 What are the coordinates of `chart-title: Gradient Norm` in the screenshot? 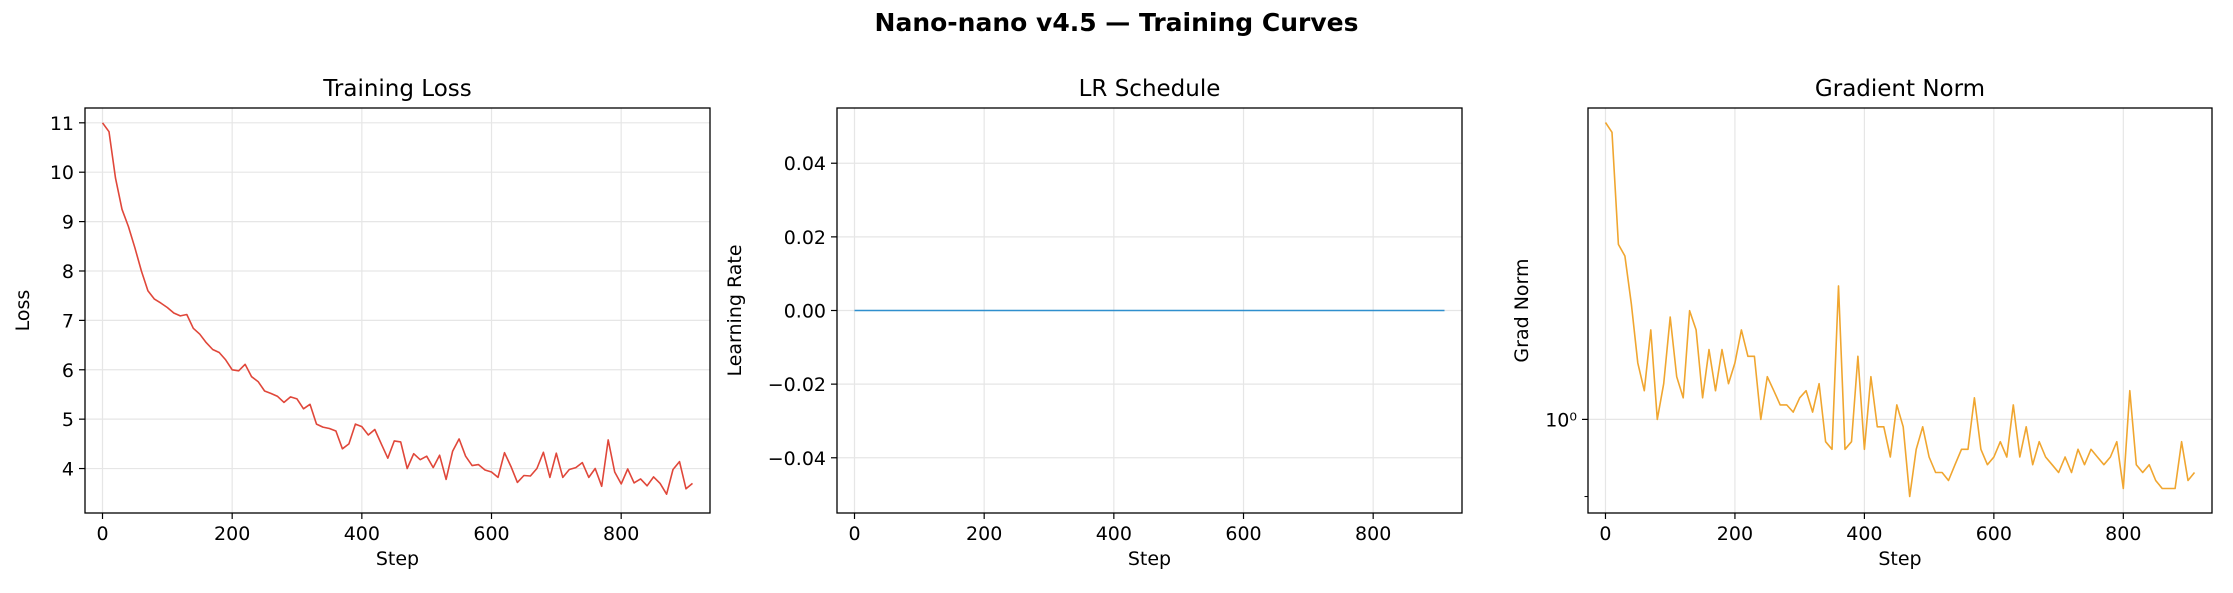 It's located at (1900, 89).